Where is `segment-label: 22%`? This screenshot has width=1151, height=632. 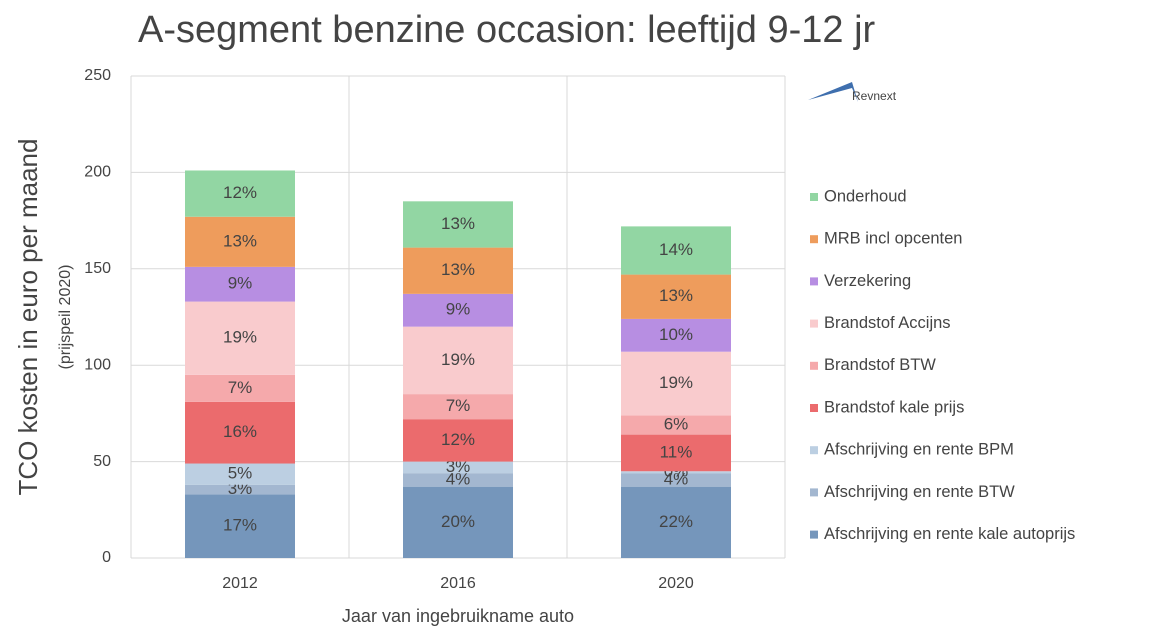
segment-label: 22% is located at coordinates (676, 521).